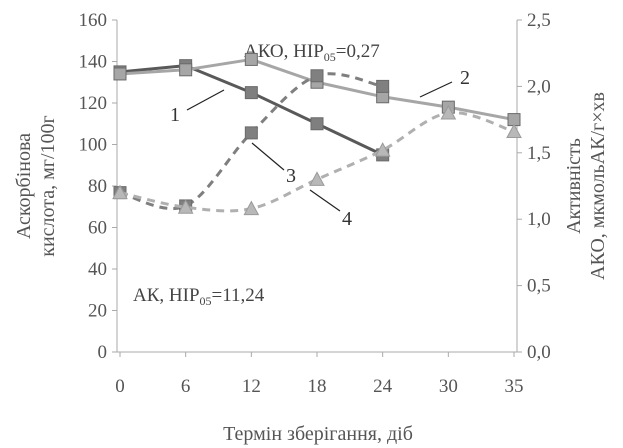 The width and height of the screenshot is (623, 448). I want to click on left-tick-label: 40, so click(97, 269).